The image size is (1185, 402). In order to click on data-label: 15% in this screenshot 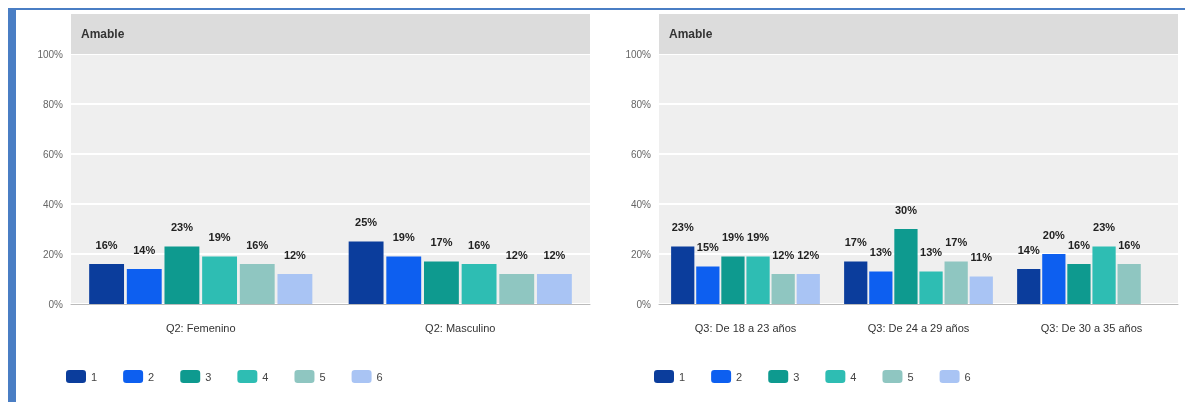, I will do `click(708, 247)`.